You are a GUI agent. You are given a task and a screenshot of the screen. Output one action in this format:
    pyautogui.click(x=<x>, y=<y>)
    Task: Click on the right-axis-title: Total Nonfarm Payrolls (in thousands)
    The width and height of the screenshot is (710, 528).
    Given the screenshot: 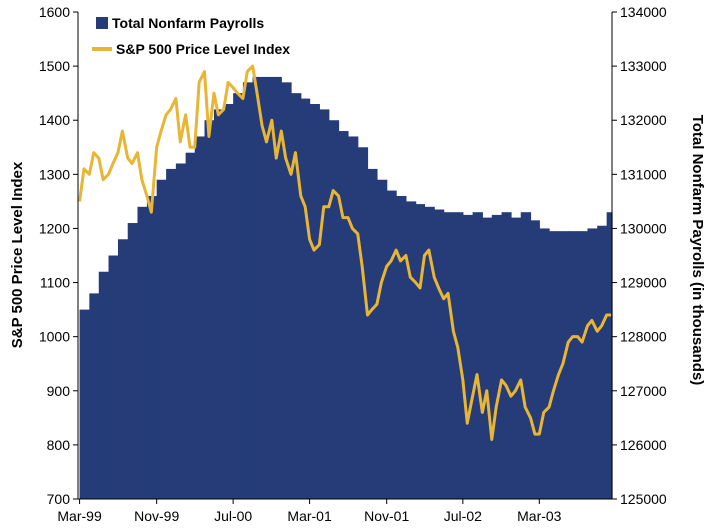 What is the action you would take?
    pyautogui.click(x=697, y=250)
    